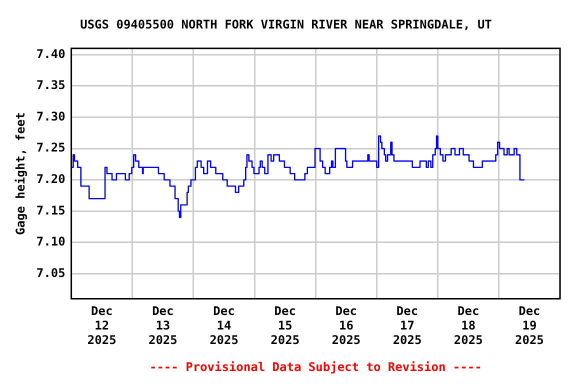  Describe the element at coordinates (285, 325) in the screenshot. I see `x-tick-label: Dec 15 2025` at that location.